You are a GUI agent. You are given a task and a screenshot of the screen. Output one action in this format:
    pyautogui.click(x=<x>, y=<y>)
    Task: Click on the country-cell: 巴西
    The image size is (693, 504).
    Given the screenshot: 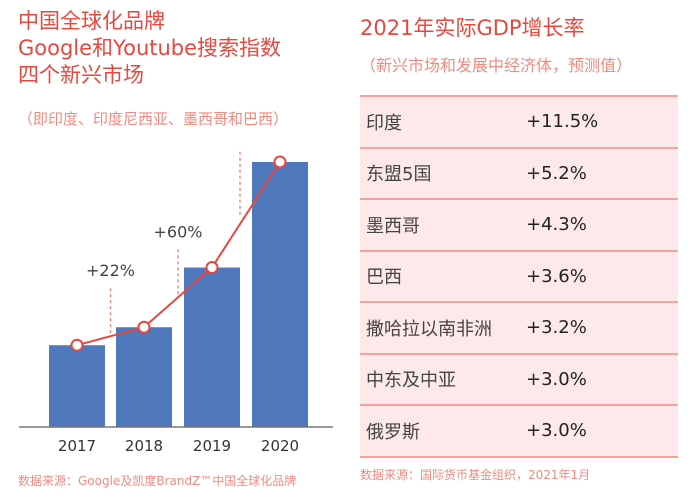 What is the action you would take?
    pyautogui.click(x=443, y=276)
    